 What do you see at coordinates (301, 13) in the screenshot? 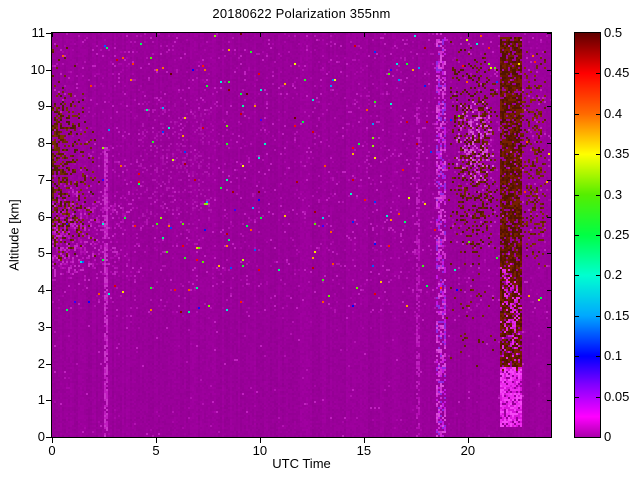
I see `figure-title: 20180622 Polarization 355nm` at bounding box center [301, 13].